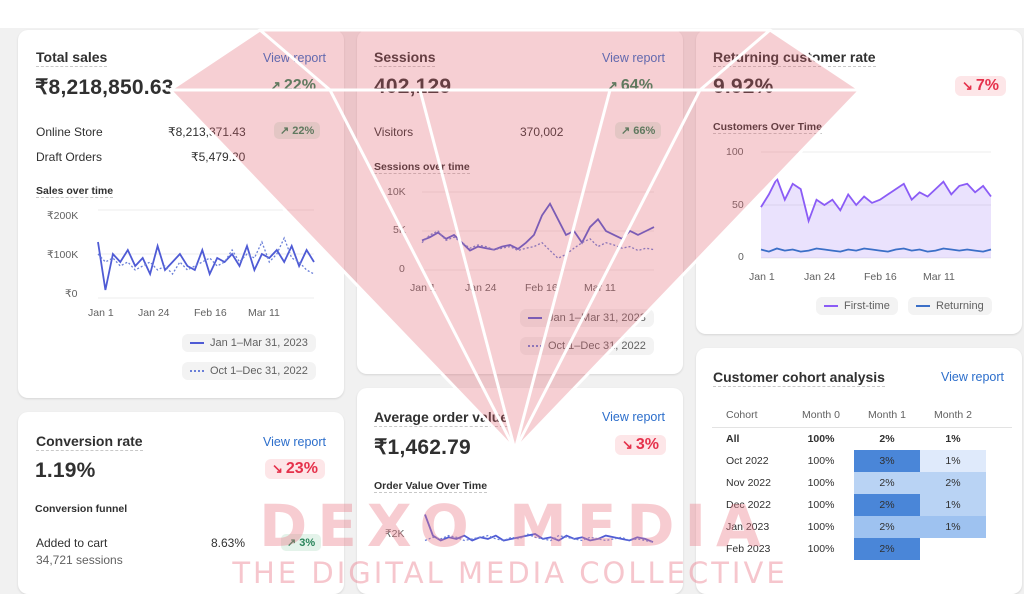 The height and width of the screenshot is (594, 1024). What do you see at coordinates (512, 14) in the screenshot?
I see `top-bar` at bounding box center [512, 14].